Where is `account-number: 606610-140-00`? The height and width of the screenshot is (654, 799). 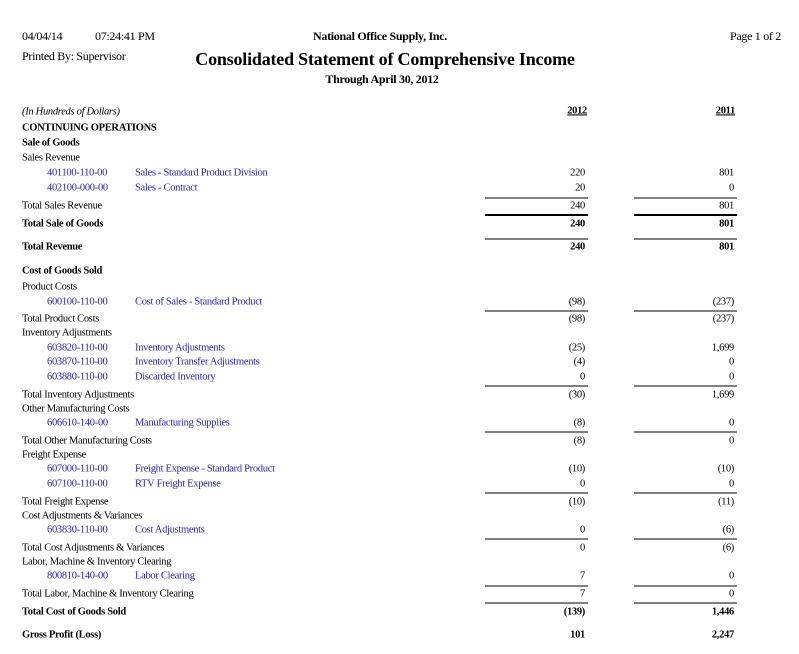
account-number: 606610-140-00 is located at coordinates (77, 422).